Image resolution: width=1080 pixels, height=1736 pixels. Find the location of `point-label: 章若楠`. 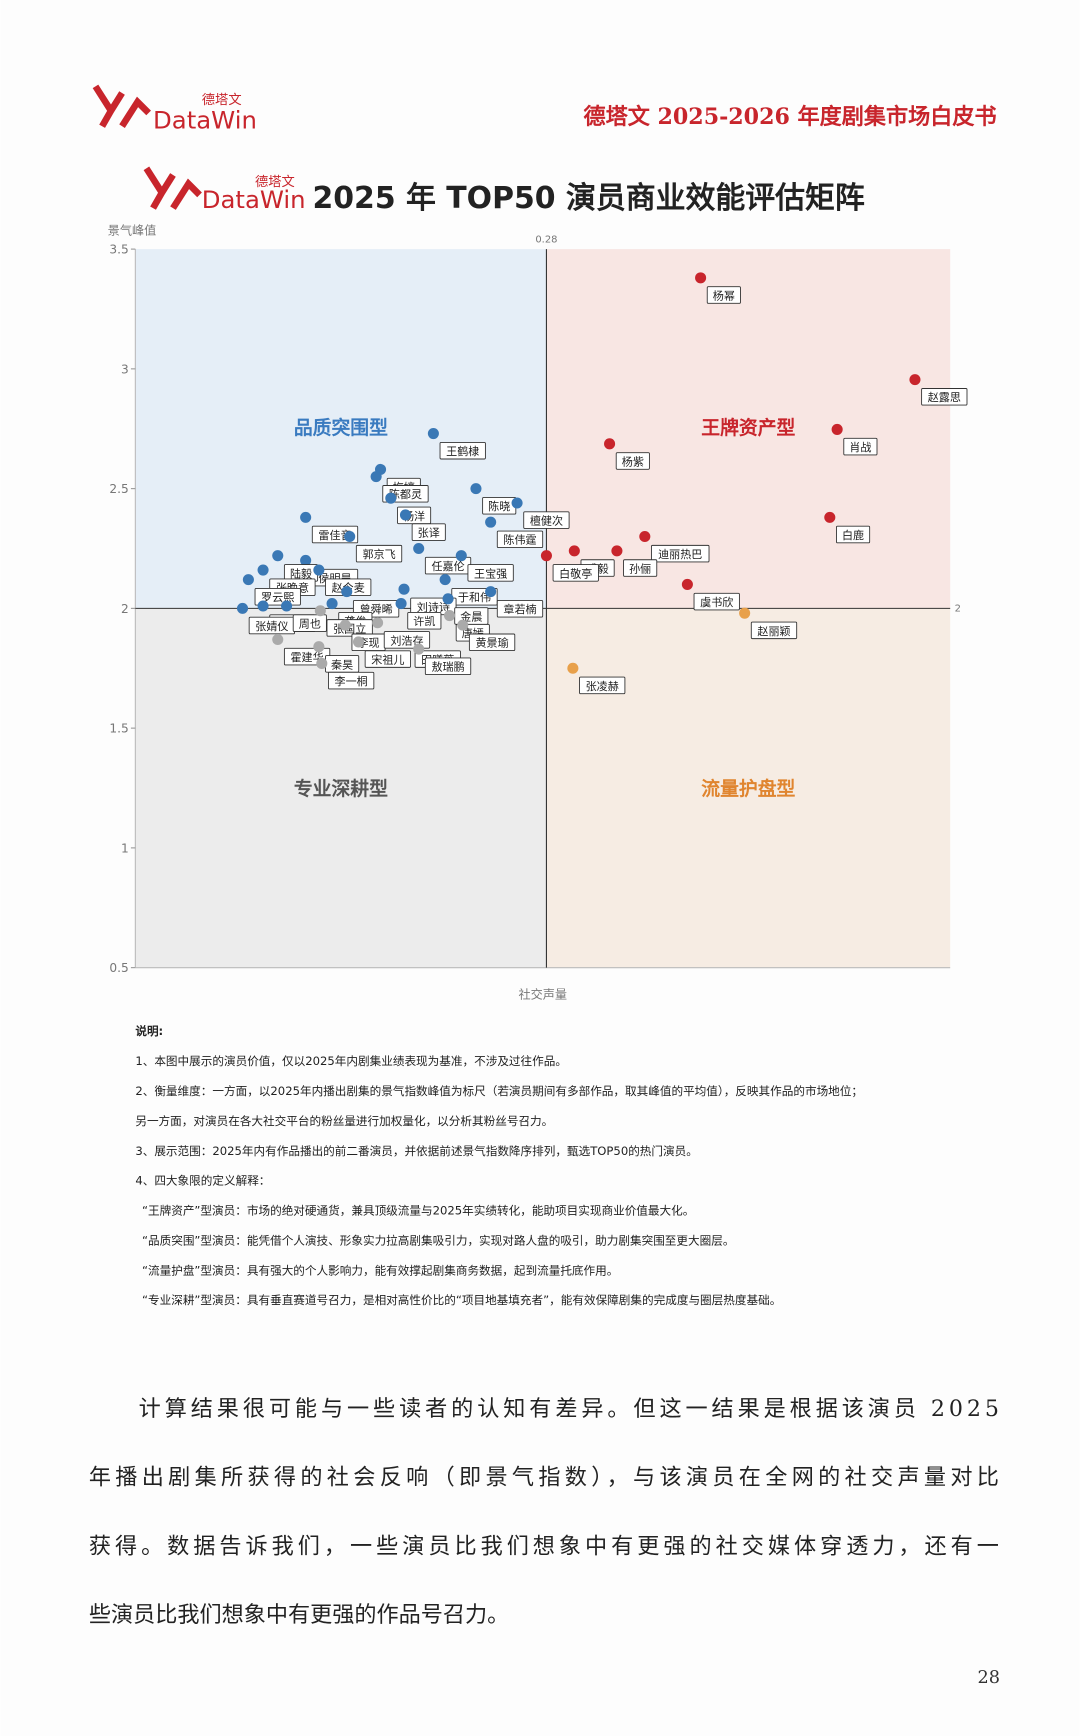

point-label: 章若楠 is located at coordinates (519, 609).